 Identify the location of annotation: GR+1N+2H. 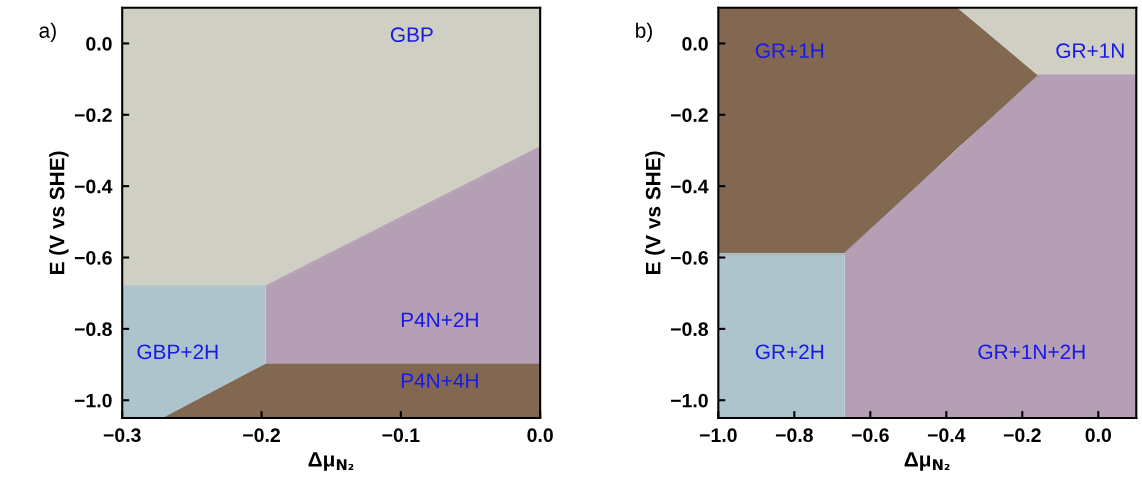
(1031, 352).